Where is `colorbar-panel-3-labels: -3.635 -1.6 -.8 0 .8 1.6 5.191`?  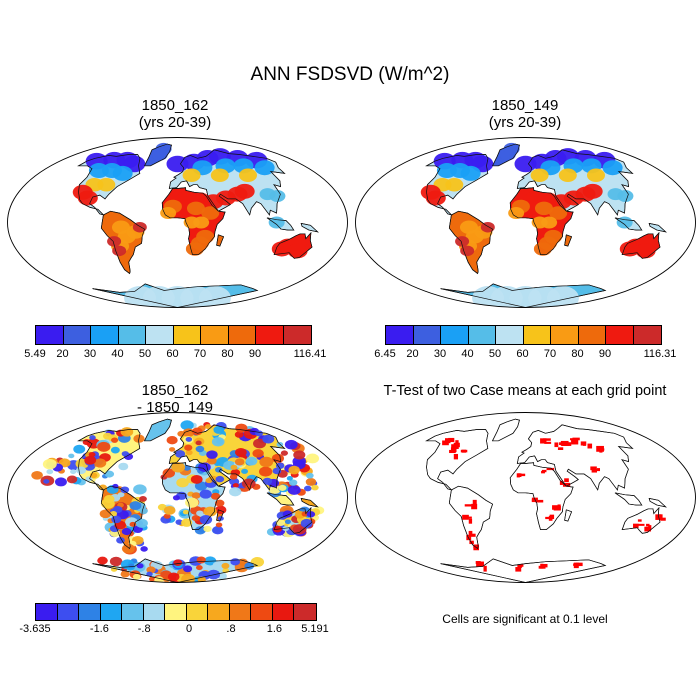 colorbar-panel-3-labels: -3.635 -1.6 -.8 0 .8 1.6 5.191 is located at coordinates (173, 630).